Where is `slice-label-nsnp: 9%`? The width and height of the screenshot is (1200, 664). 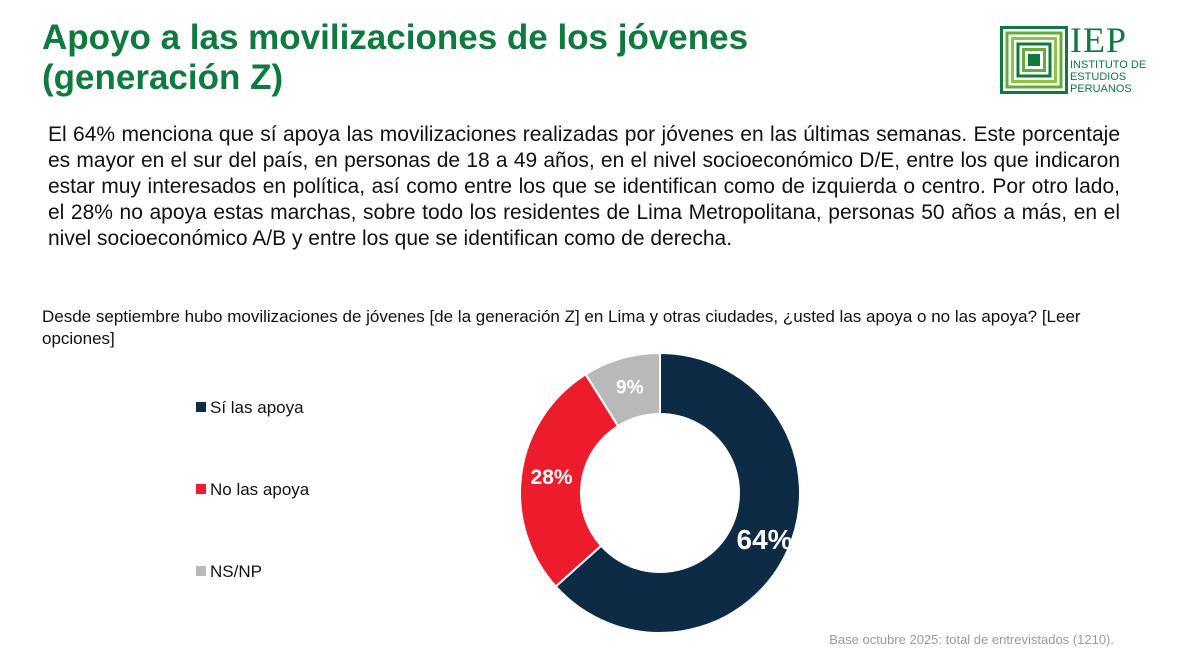
slice-label-nsnp: 9% is located at coordinates (630, 387).